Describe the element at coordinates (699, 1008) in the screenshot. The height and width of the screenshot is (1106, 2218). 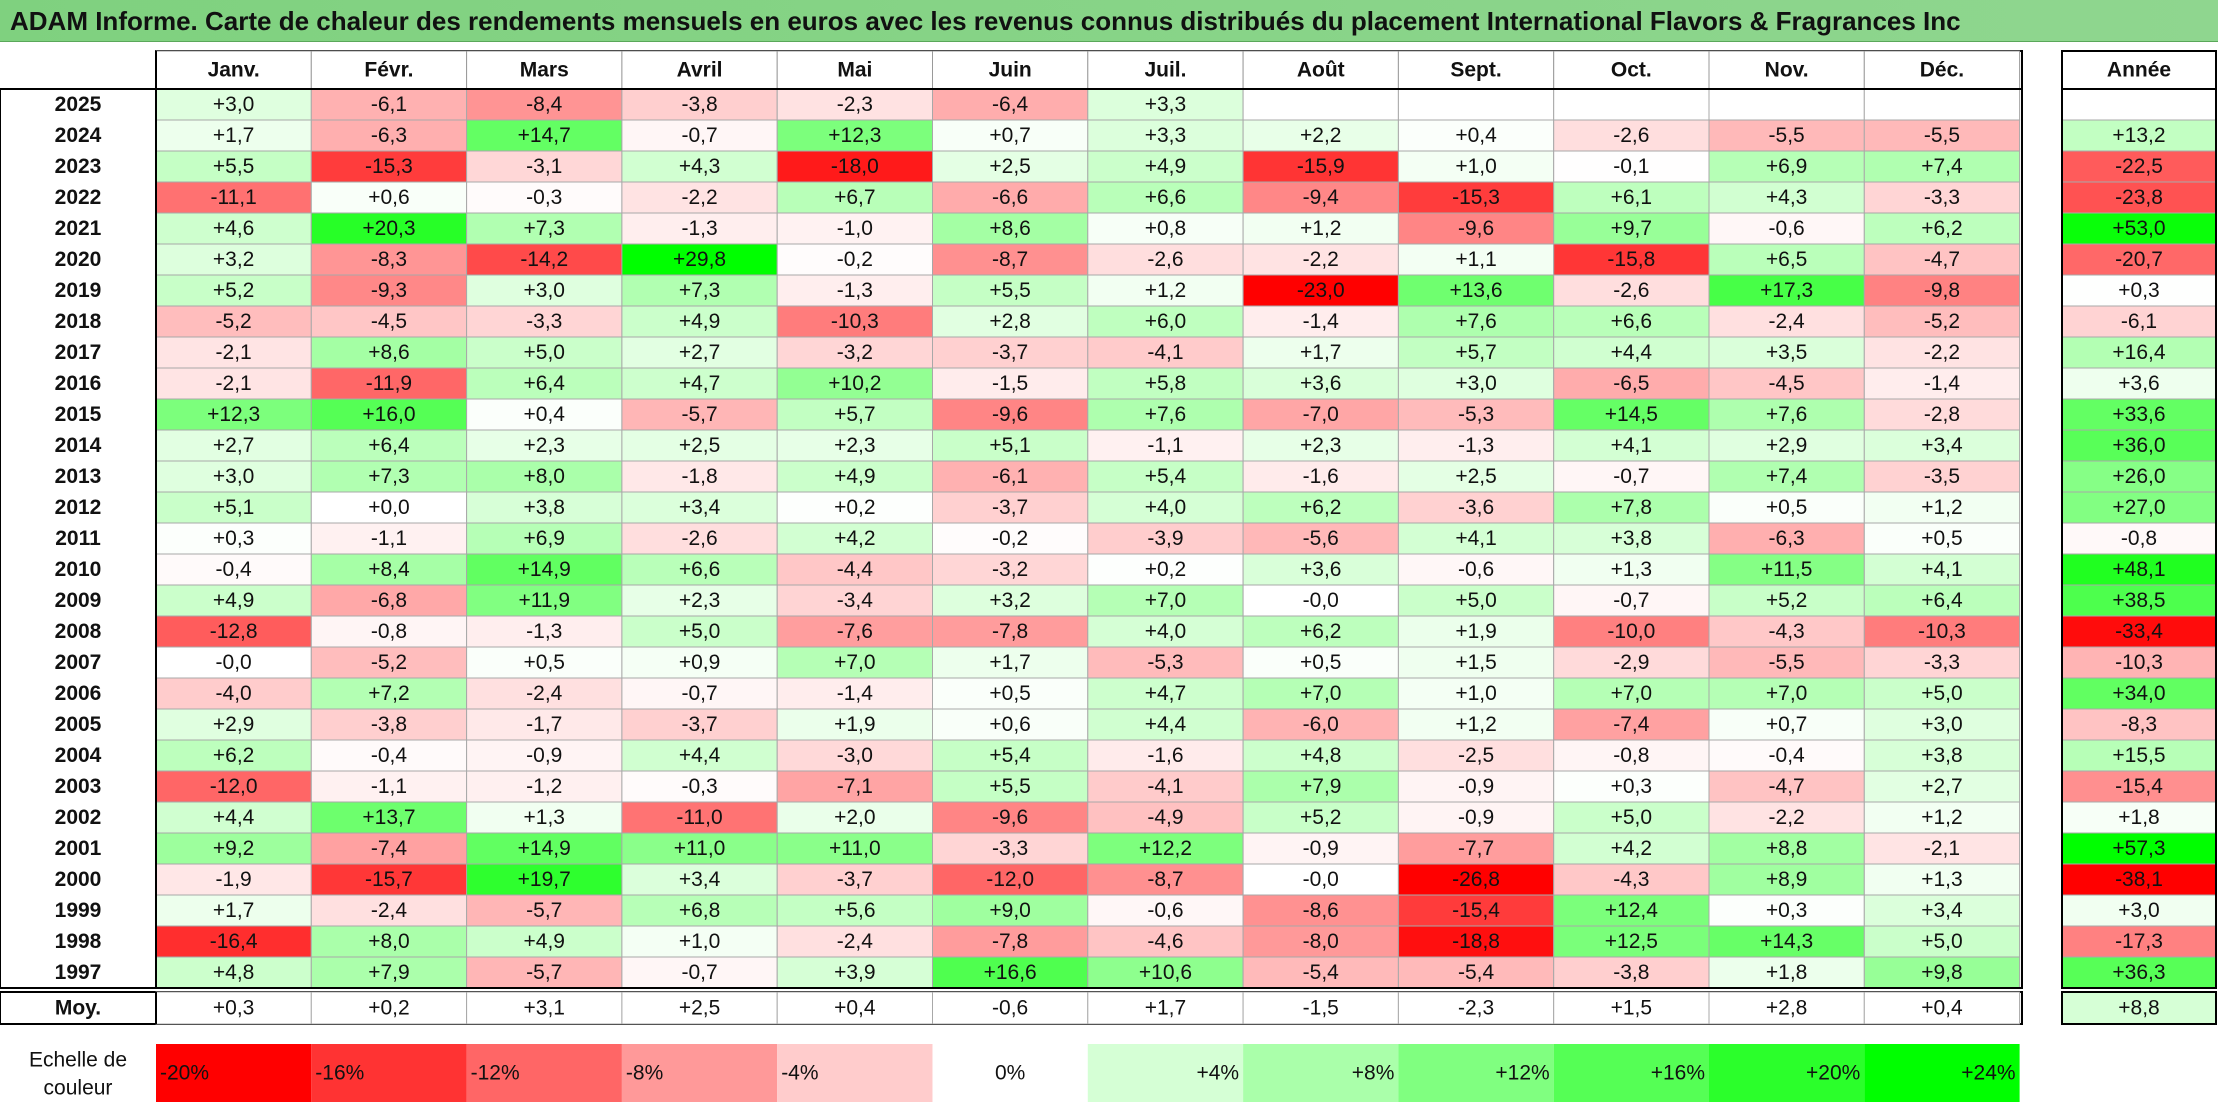
I see `average-value: +2,5` at that location.